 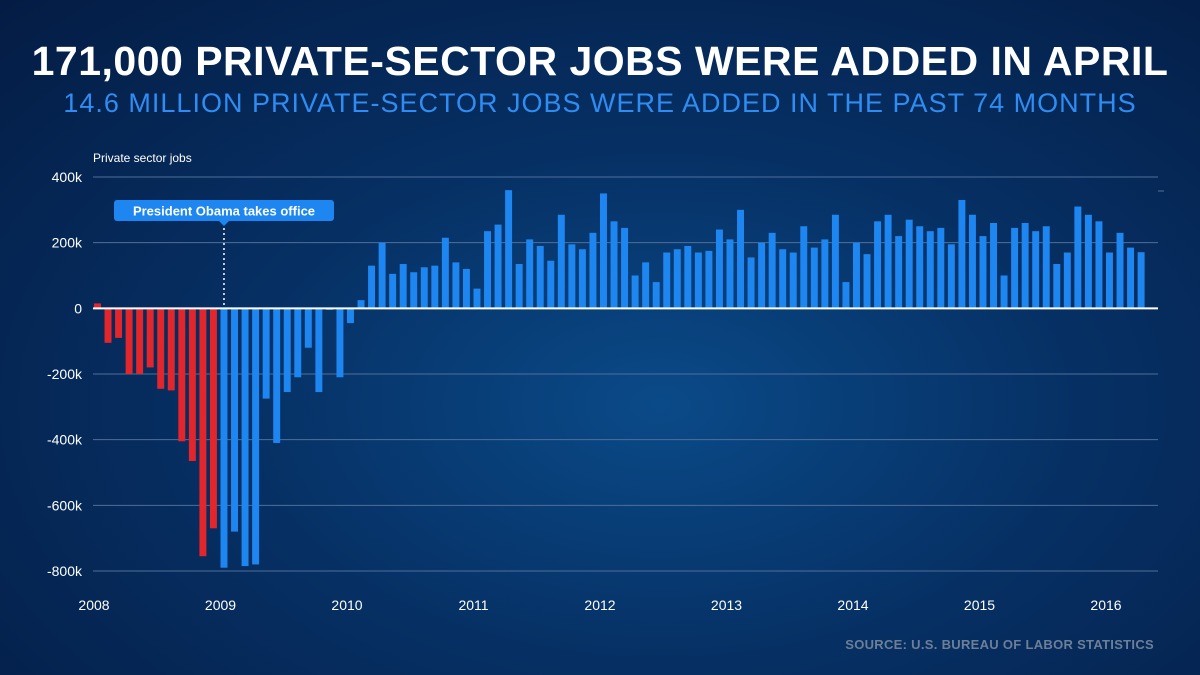 I want to click on annotation-label: President Obama takes office, so click(x=224, y=211).